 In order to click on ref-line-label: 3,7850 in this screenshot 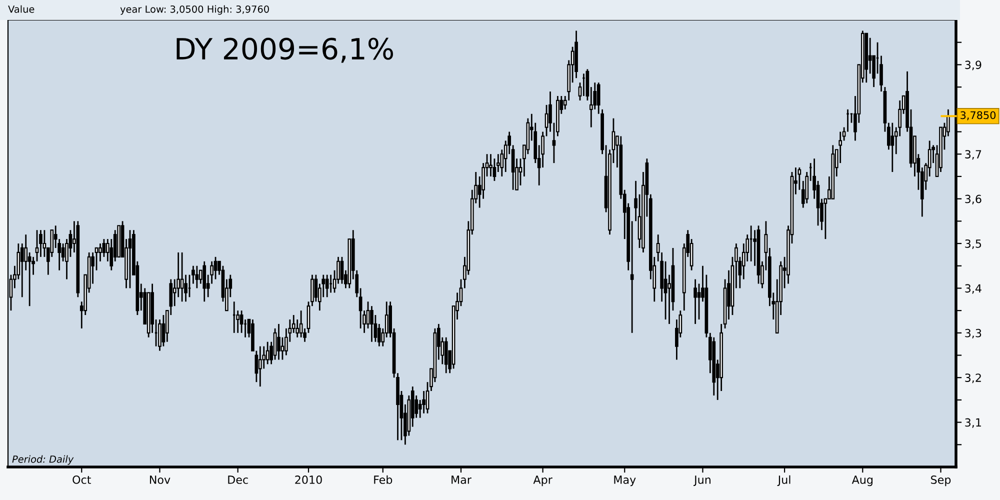, I will do `click(978, 115)`.